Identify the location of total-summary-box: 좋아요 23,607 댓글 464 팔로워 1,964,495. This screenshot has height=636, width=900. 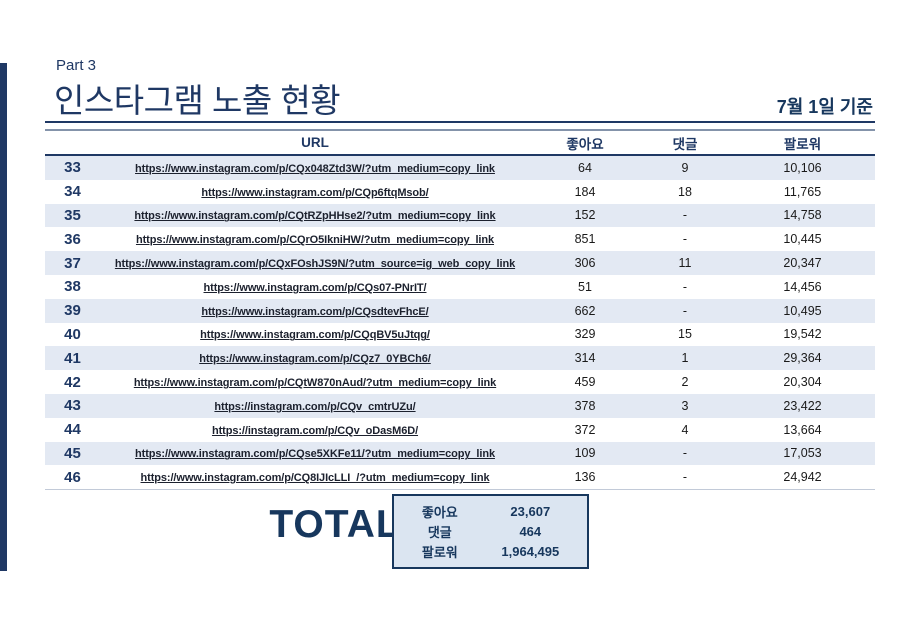
(490, 531).